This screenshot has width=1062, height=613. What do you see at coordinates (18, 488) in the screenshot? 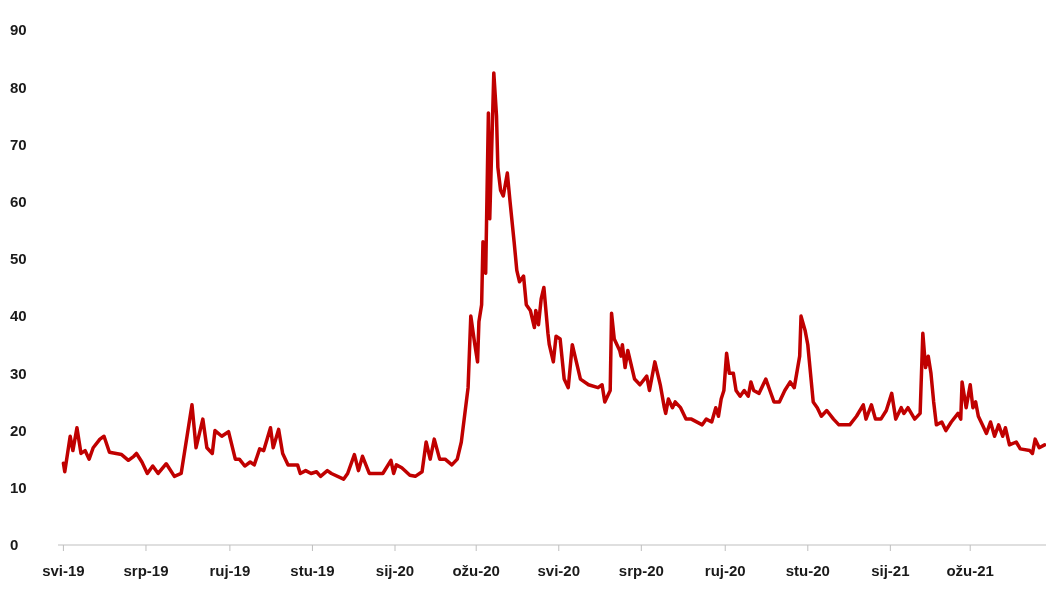
I see `y-tick-label: 10` at bounding box center [18, 488].